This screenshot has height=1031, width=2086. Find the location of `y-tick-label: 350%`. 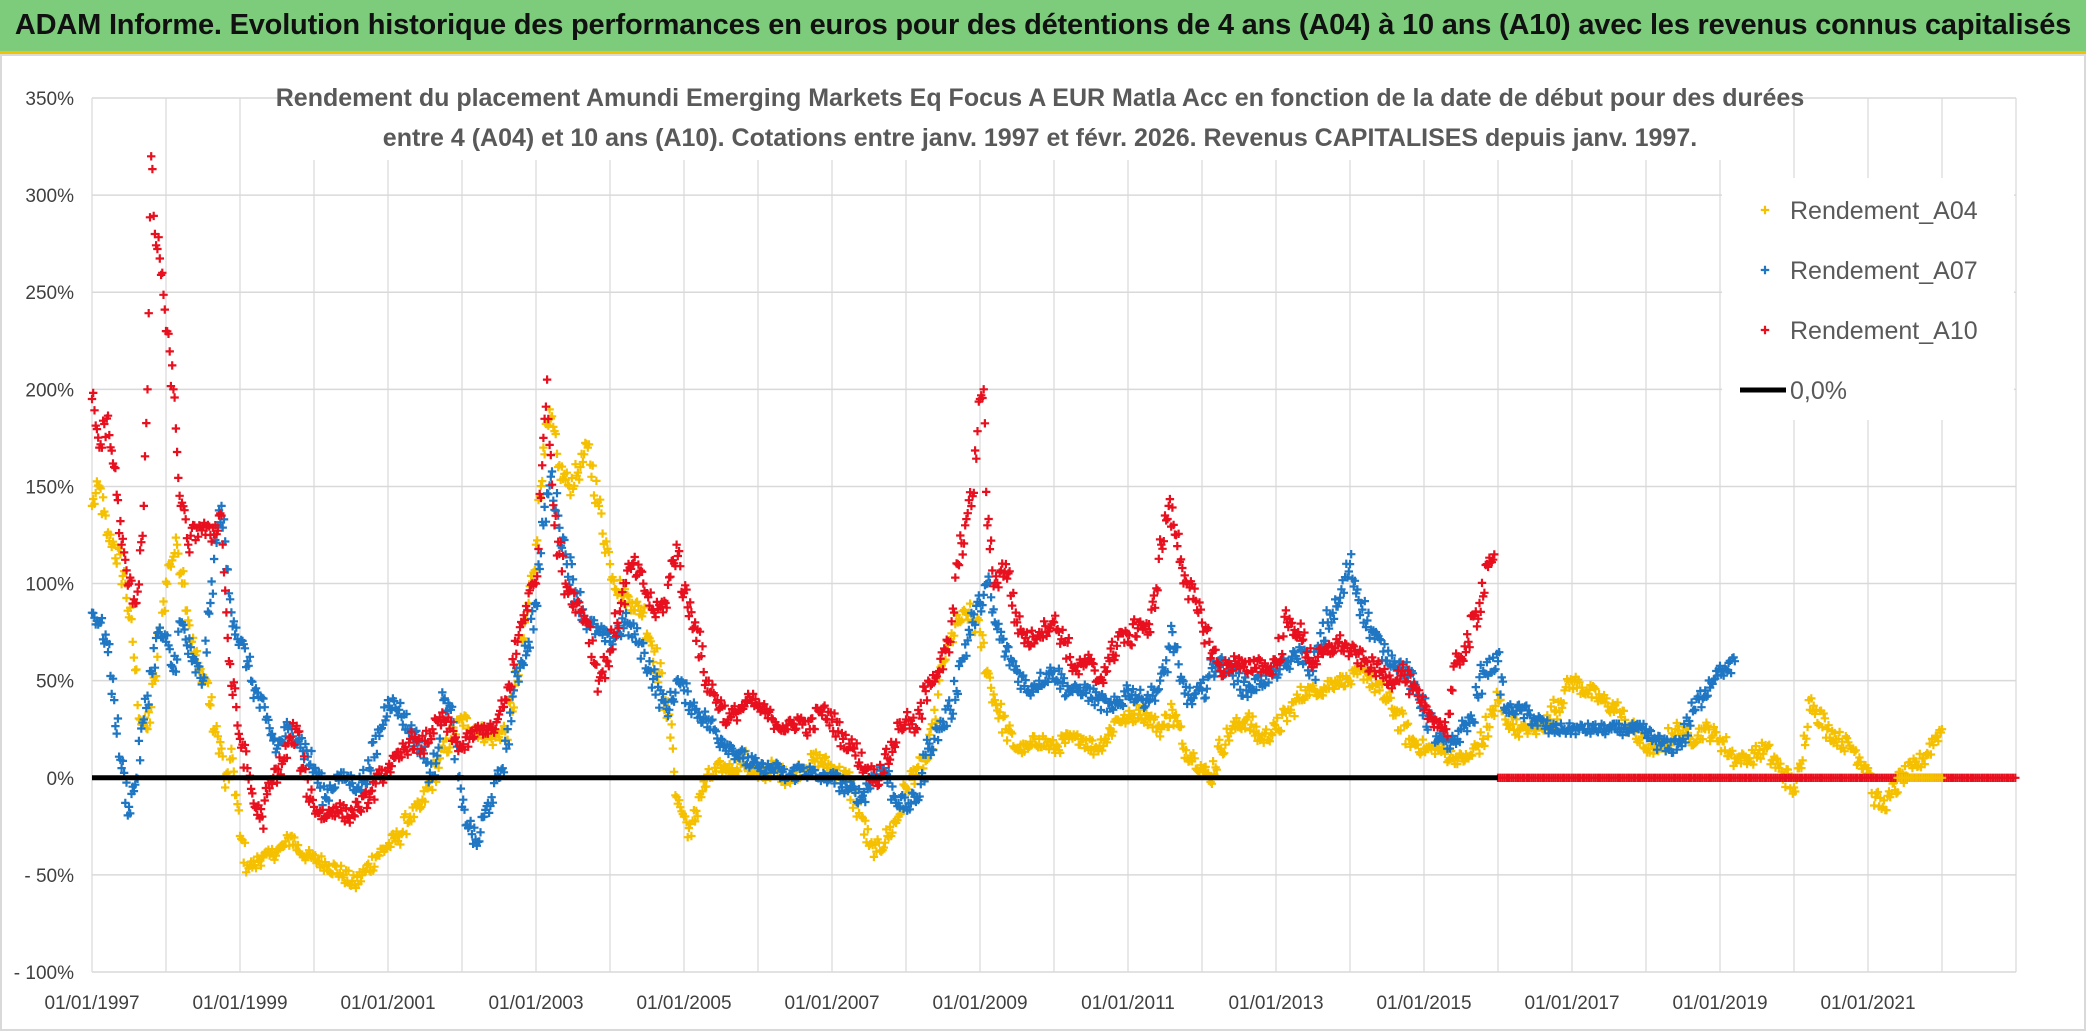

y-tick-label: 350% is located at coordinates (49, 99).